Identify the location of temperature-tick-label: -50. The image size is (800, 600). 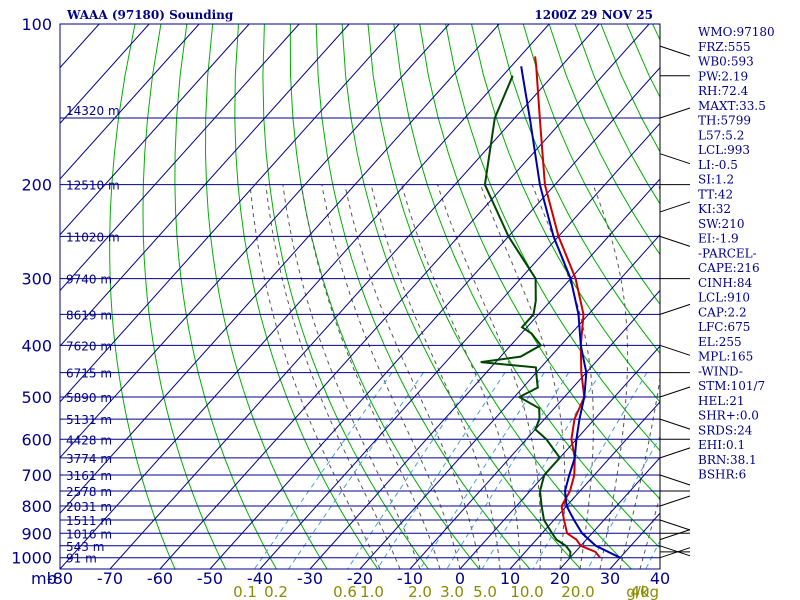
(210, 578).